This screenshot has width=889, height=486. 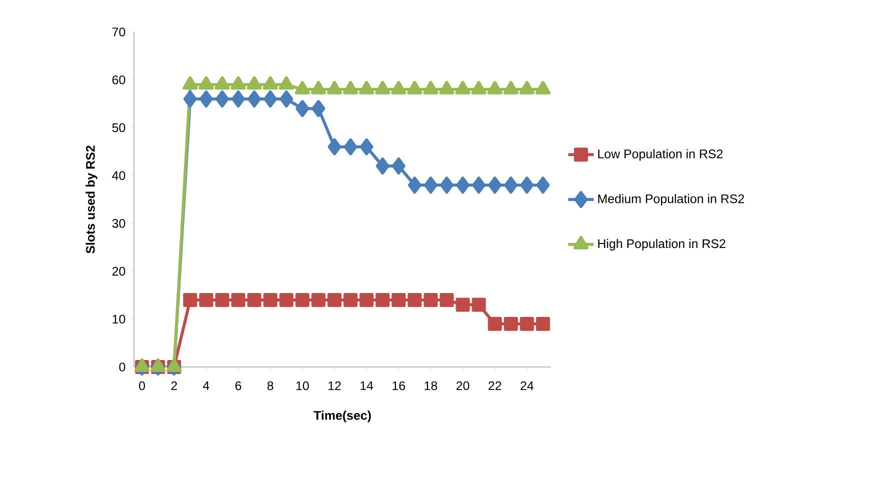 What do you see at coordinates (119, 127) in the screenshot?
I see `y-tick-label: 50` at bounding box center [119, 127].